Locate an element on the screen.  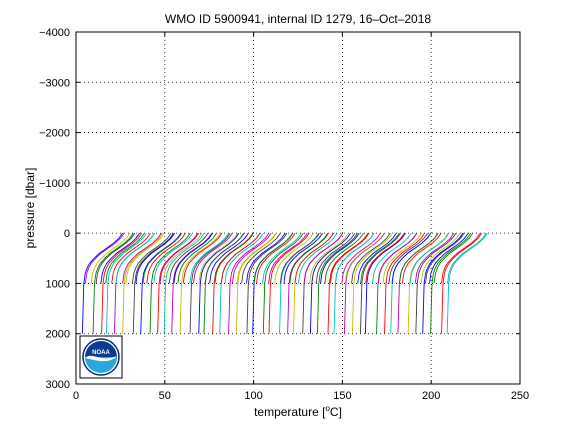
y-axis-label: pressure [dbar] is located at coordinates (30, 208).